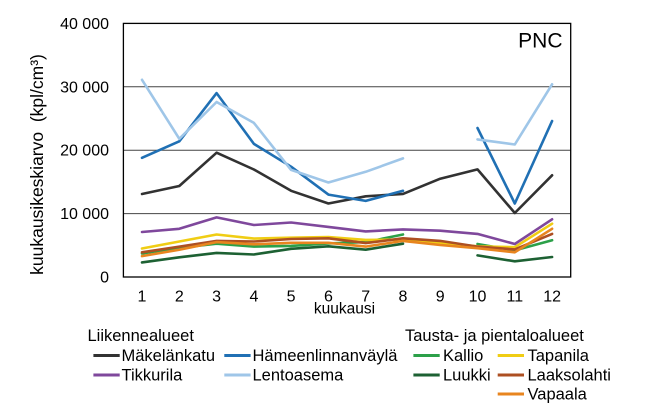  What do you see at coordinates (84, 87) in the screenshot?
I see `svg-text: 30 000` at bounding box center [84, 87].